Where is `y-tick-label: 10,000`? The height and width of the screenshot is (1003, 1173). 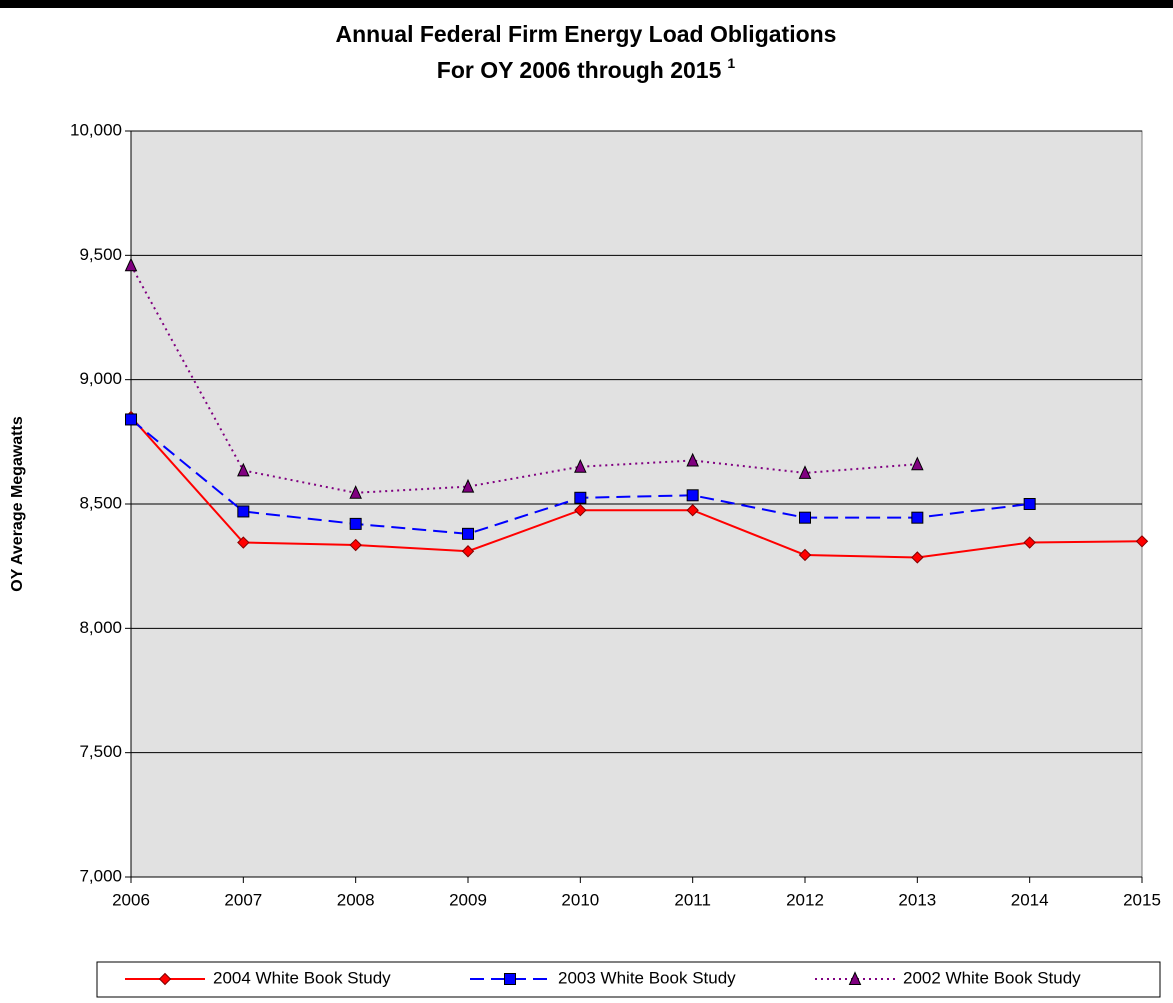 y-tick-label: 10,000 is located at coordinates (96, 129).